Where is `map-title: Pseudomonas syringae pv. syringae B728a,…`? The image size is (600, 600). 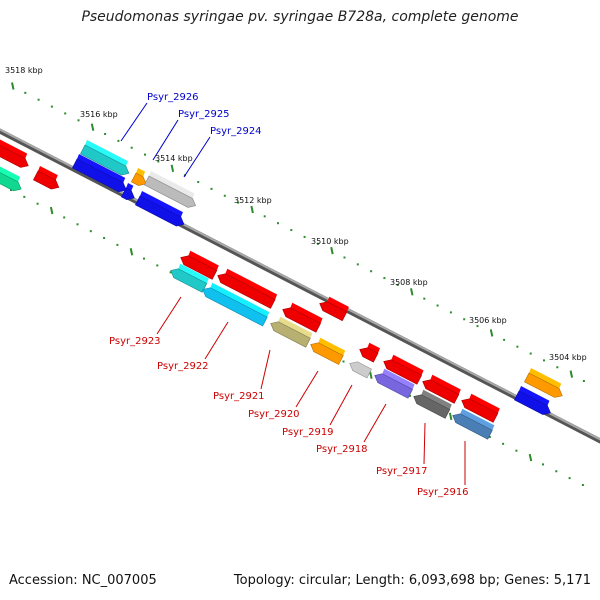 map-title: Pseudomonas syringae pv. syringae B728a,… is located at coordinates (300, 17).